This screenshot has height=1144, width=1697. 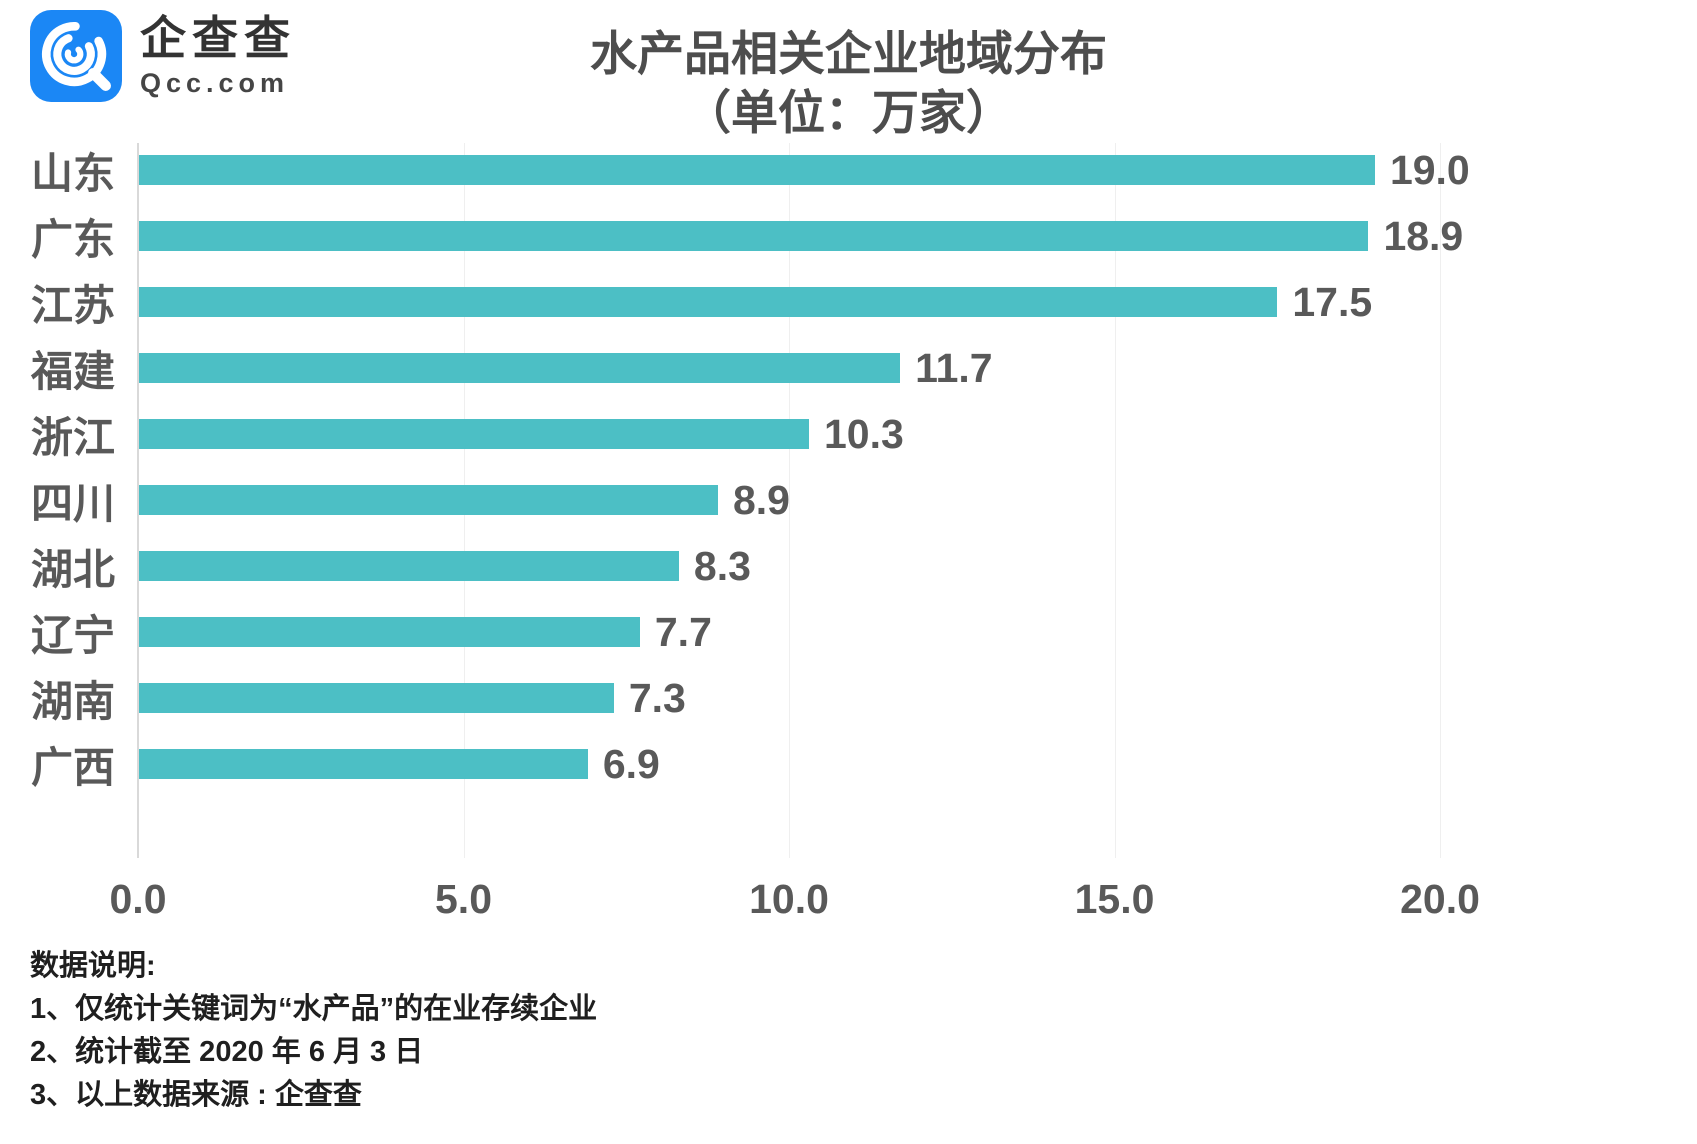 I want to click on qcc-logo-name: 企查查, so click(x=218, y=38).